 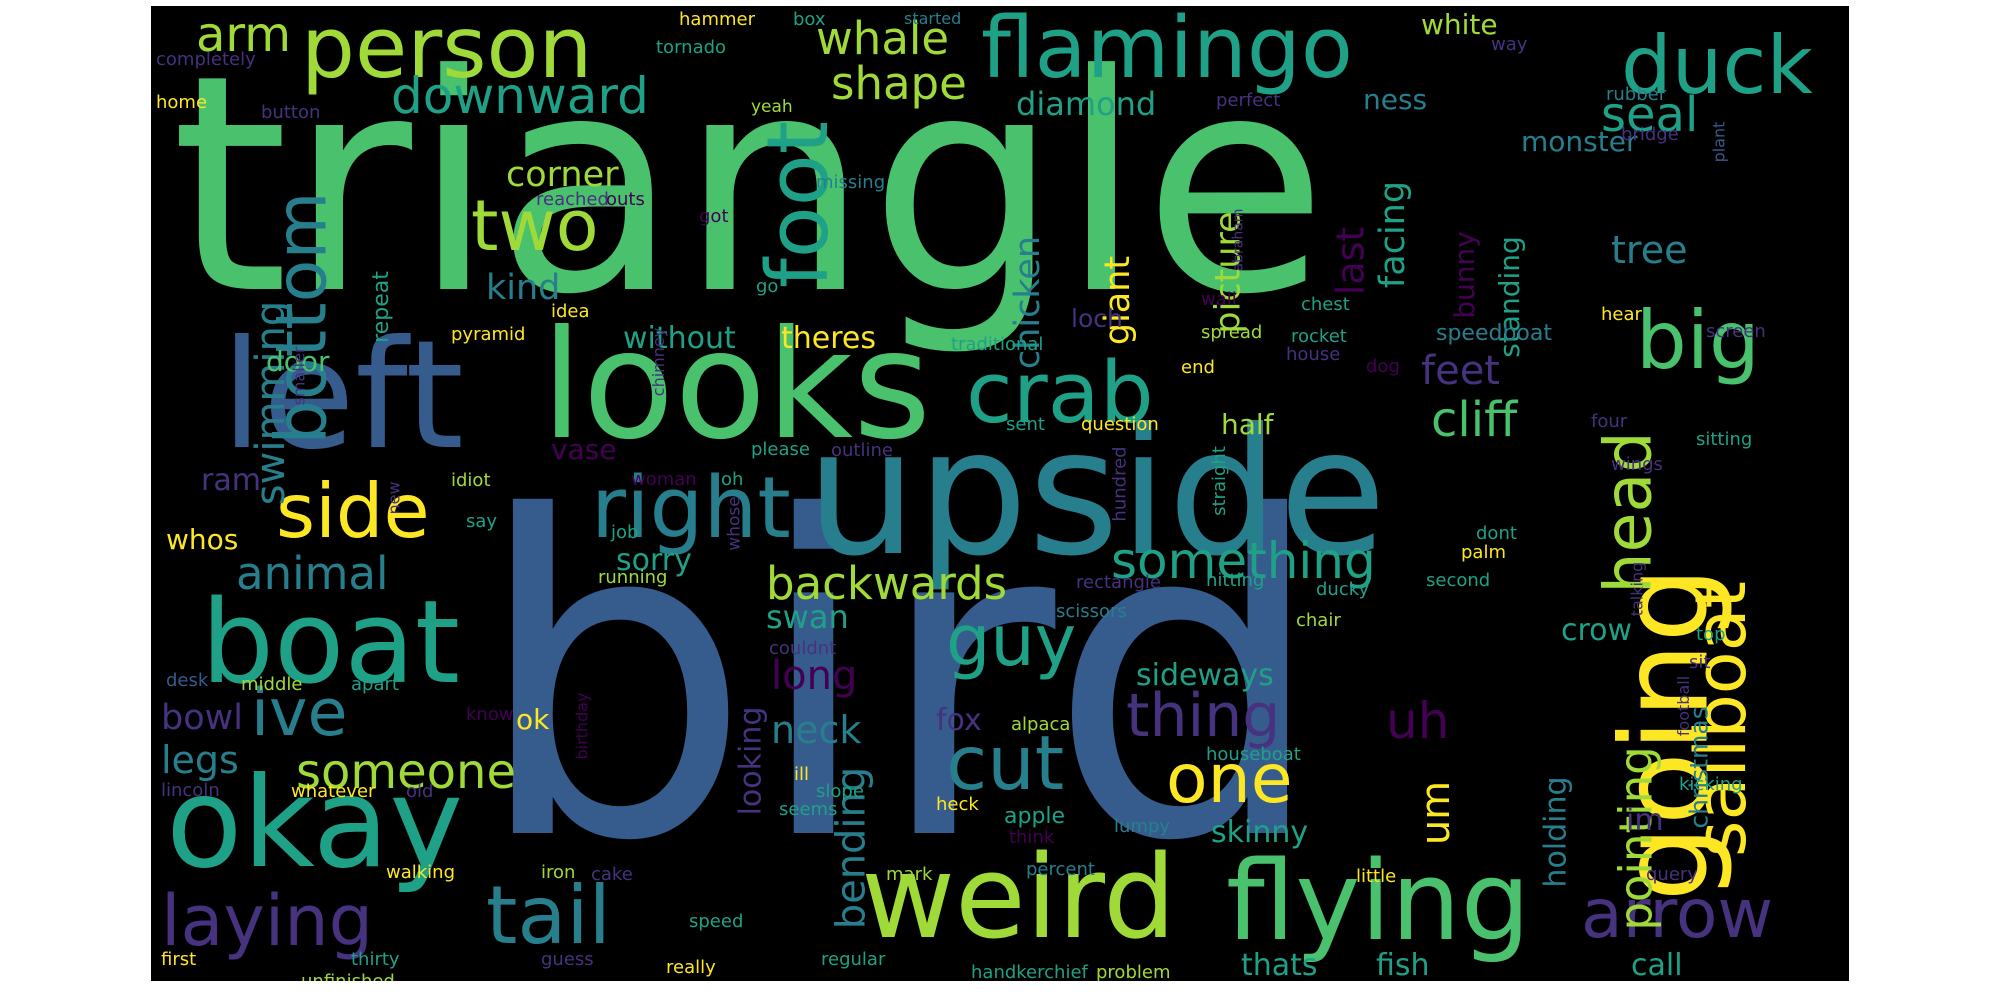 What do you see at coordinates (394, 497) in the screenshot?
I see `word-new: new` at bounding box center [394, 497].